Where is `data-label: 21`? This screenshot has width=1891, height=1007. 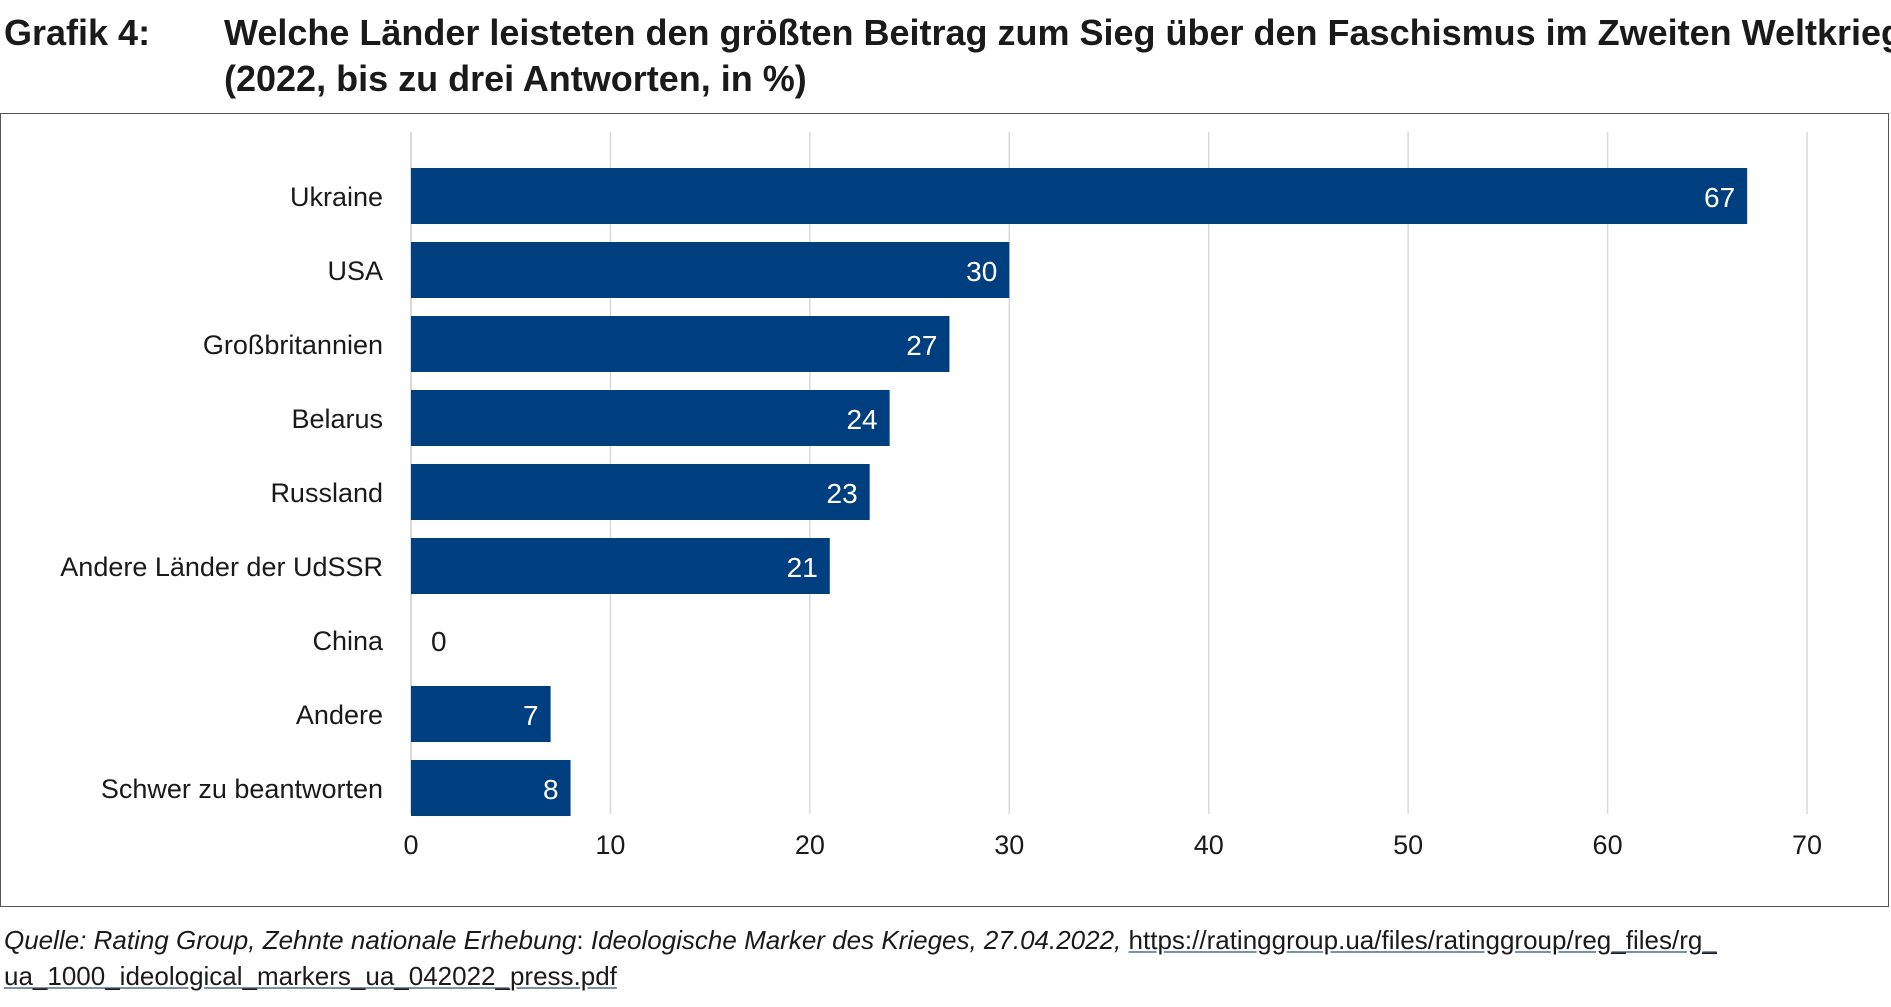
data-label: 21 is located at coordinates (802, 567).